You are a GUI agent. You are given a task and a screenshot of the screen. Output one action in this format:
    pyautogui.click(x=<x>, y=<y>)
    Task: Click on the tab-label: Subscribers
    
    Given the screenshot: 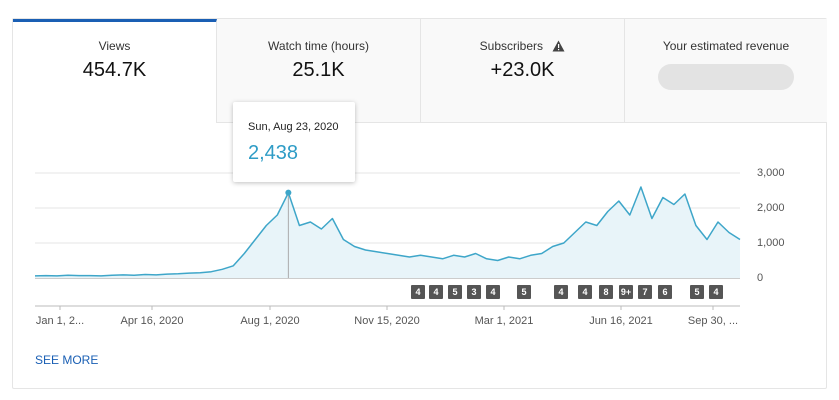 What is the action you would take?
    pyautogui.click(x=511, y=46)
    